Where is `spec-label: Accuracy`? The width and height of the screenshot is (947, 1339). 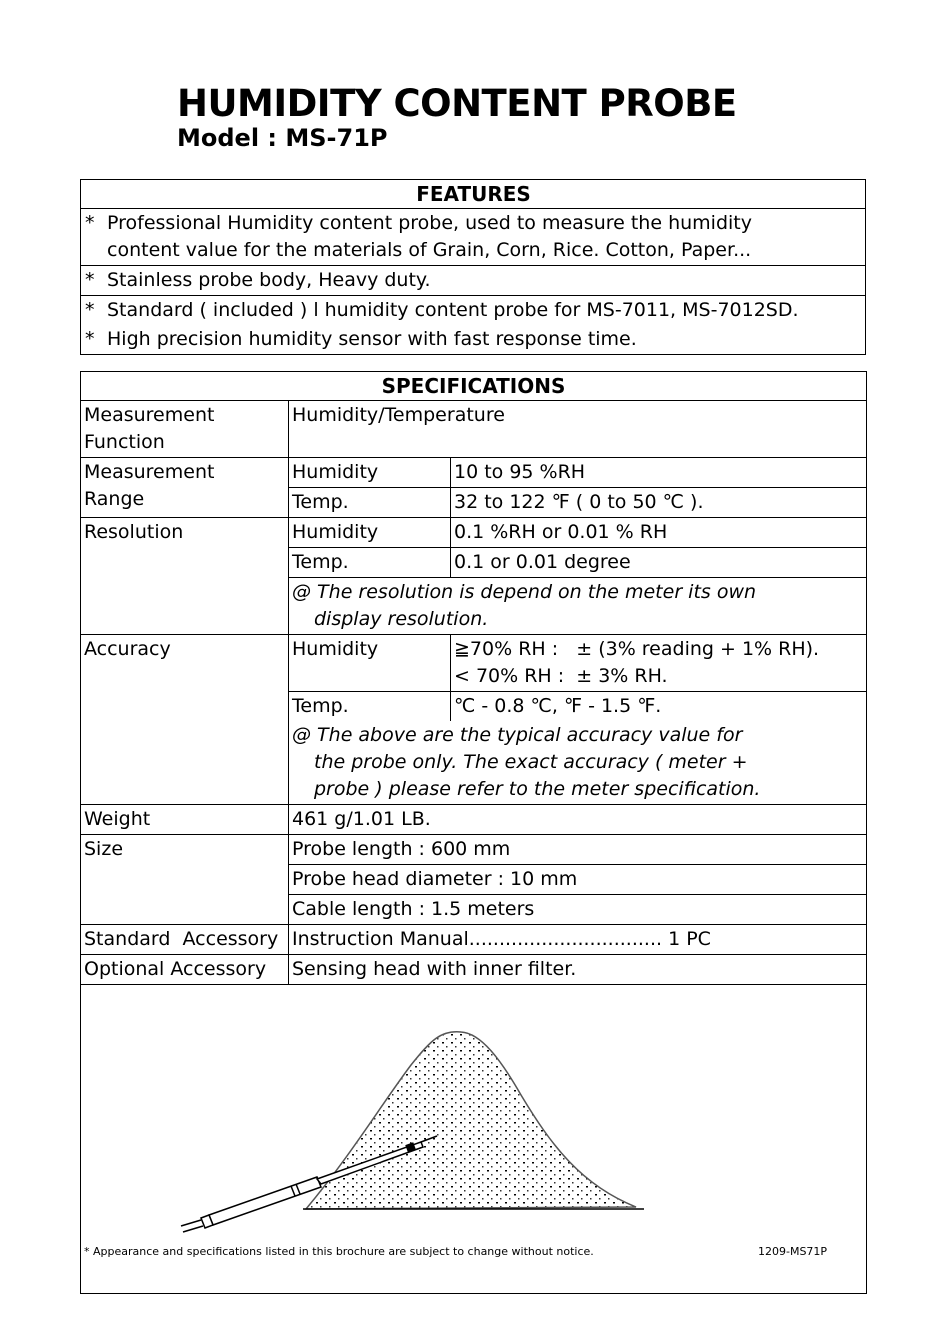 spec-label: Accuracy is located at coordinates (184, 719).